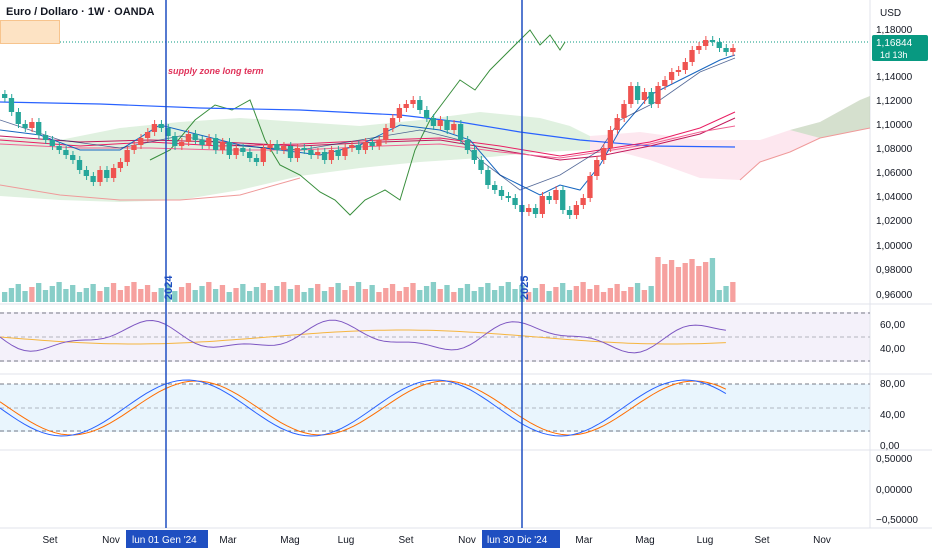  What do you see at coordinates (705, 540) in the screenshot?
I see `time-axis-label: Lug` at bounding box center [705, 540].